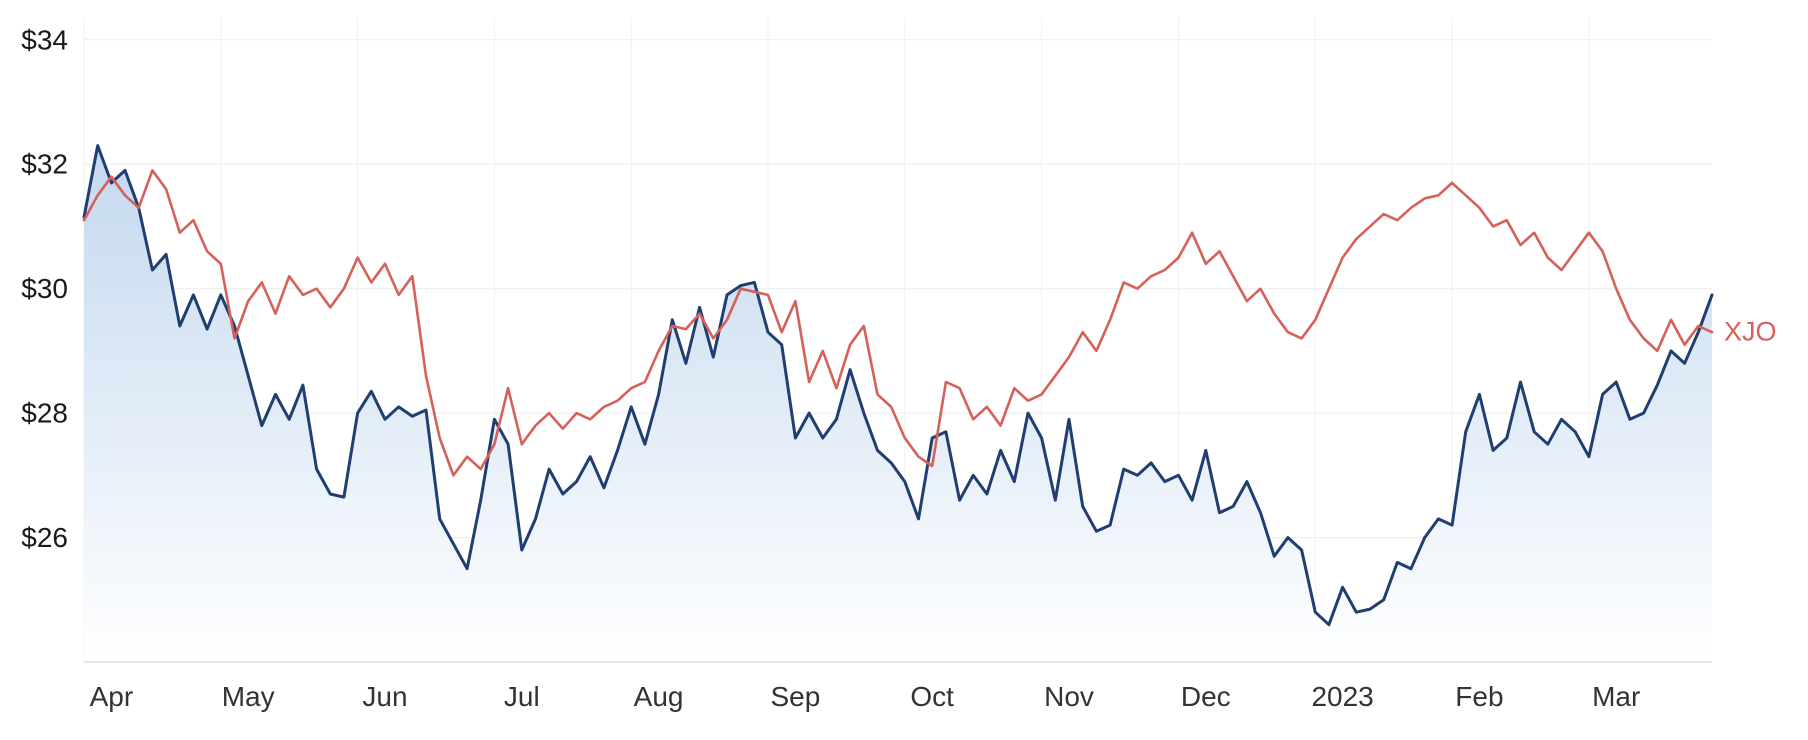 The width and height of the screenshot is (1808, 740). Describe the element at coordinates (1206, 696) in the screenshot. I see `x-axis-label: Dec` at that location.